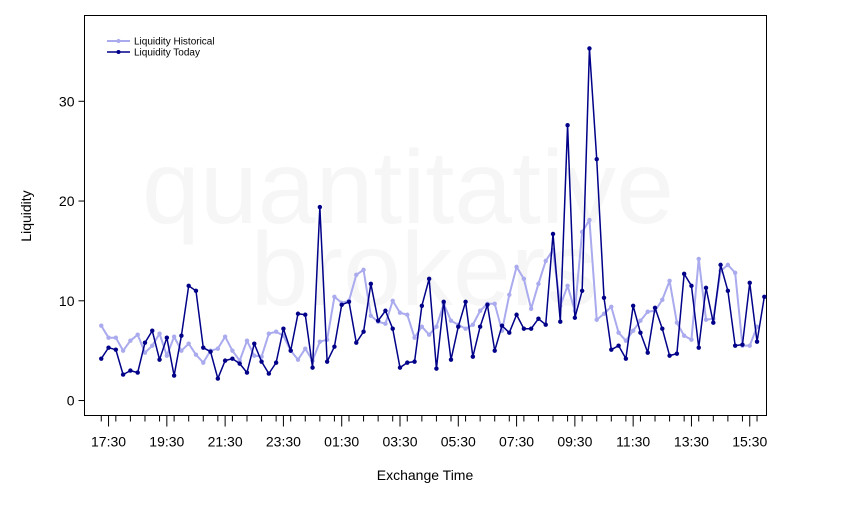  Describe the element at coordinates (341, 442) in the screenshot. I see `x-tick-label: 01:30` at that location.